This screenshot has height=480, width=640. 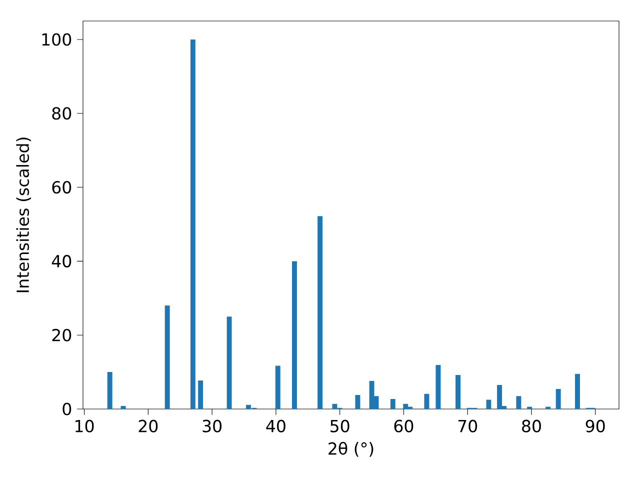 What do you see at coordinates (57, 39) in the screenshot?
I see `y-tick-label: 100` at bounding box center [57, 39].